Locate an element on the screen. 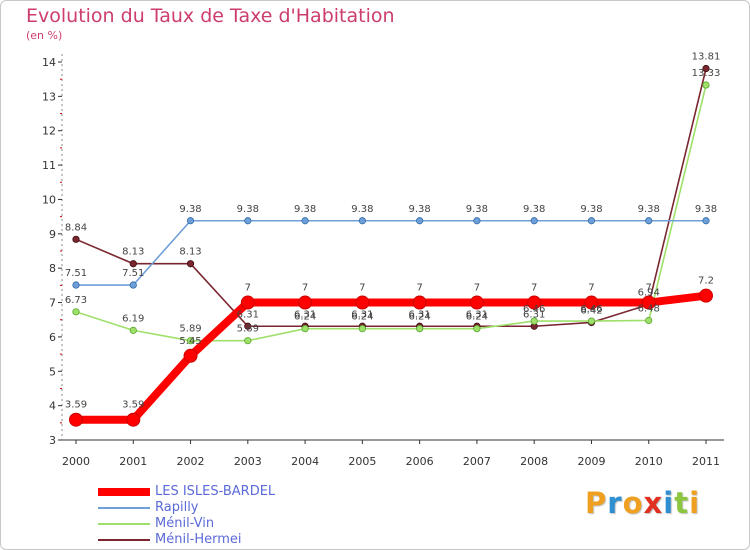 The image size is (750, 550). y-tick-label: 12 is located at coordinates (49, 131).